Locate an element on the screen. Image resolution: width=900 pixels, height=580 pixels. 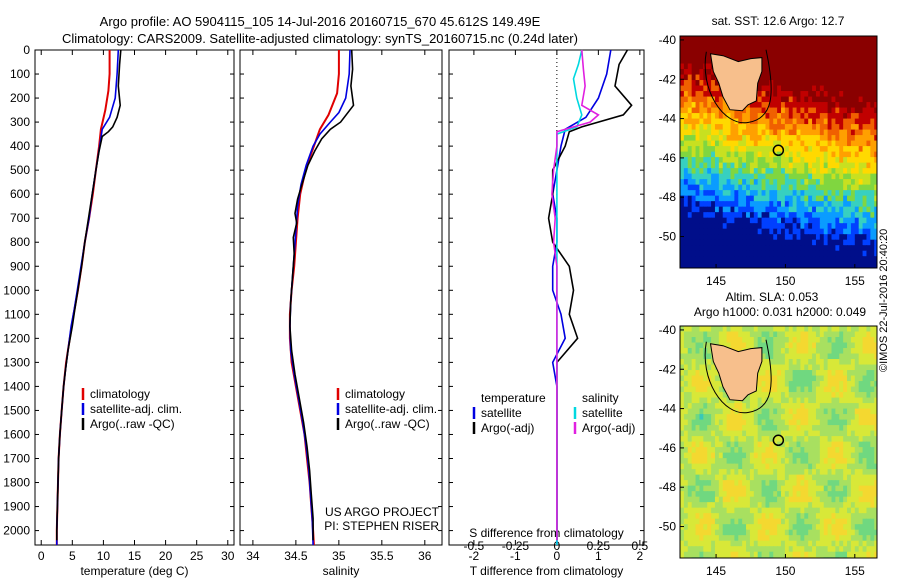
sla_map-ytick-label: -48 is located at coordinates (668, 487).